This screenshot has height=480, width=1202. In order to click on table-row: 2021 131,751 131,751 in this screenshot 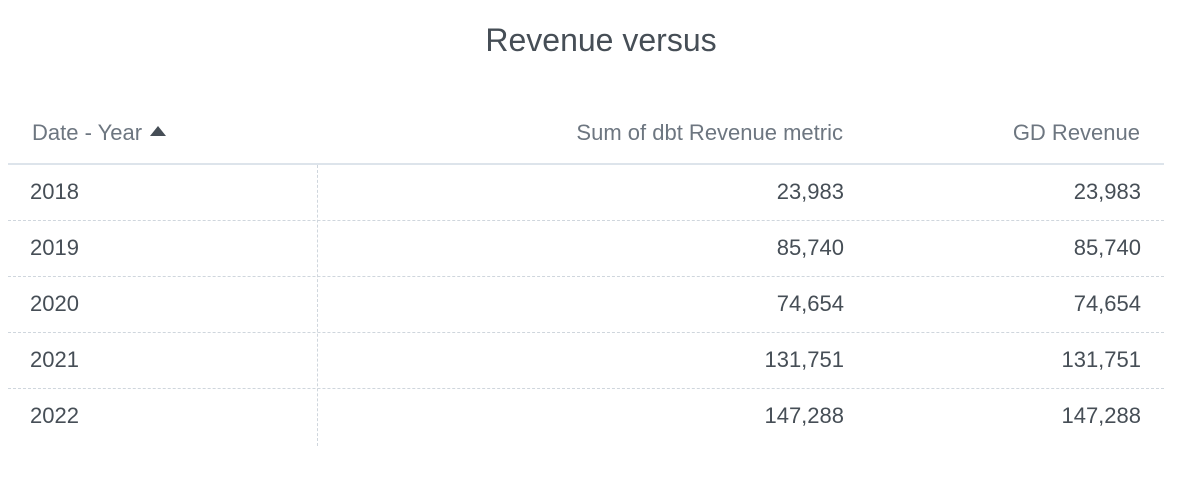, I will do `click(586, 361)`.